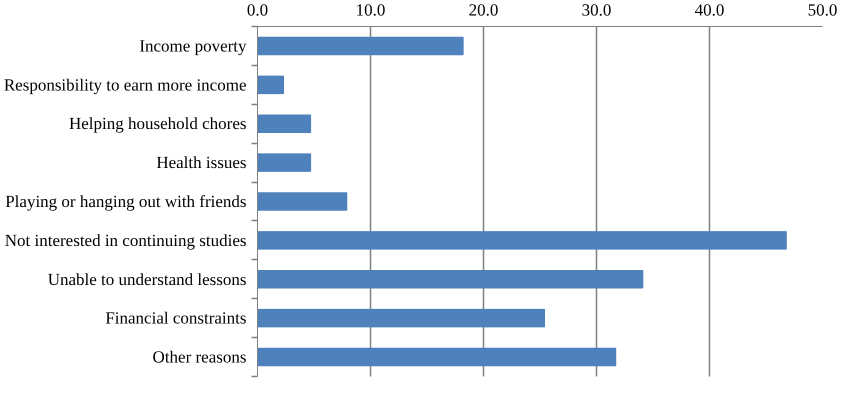 This screenshot has width=867, height=401. I want to click on x-tick-label: 20.0, so click(483, 10).